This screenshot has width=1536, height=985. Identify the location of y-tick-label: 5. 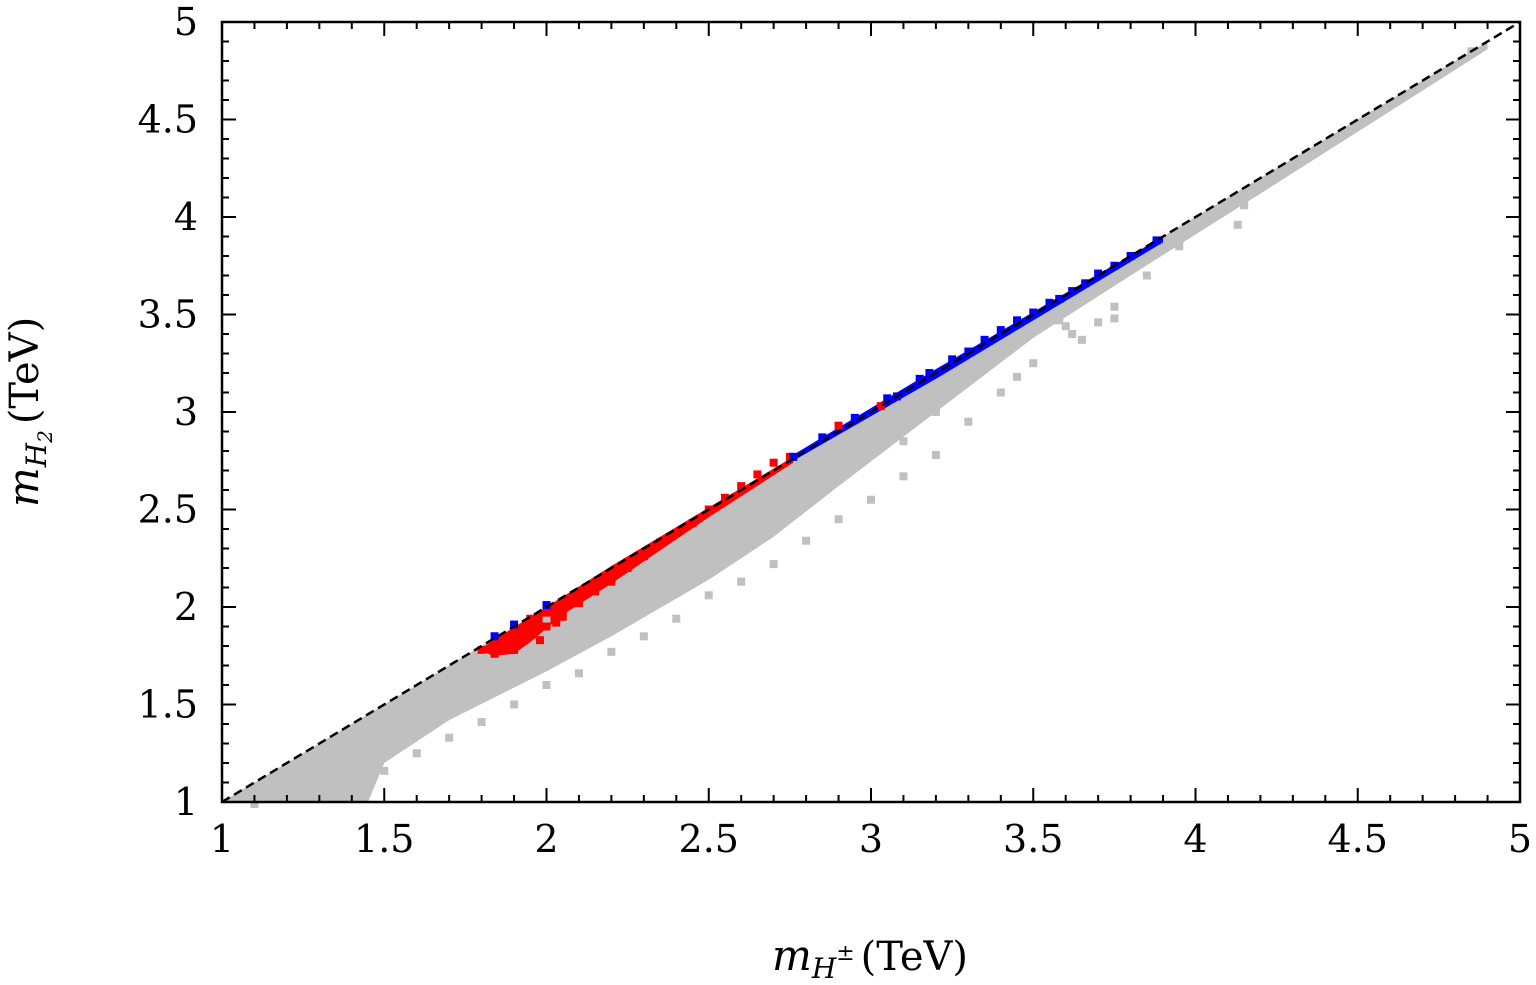
(186, 22).